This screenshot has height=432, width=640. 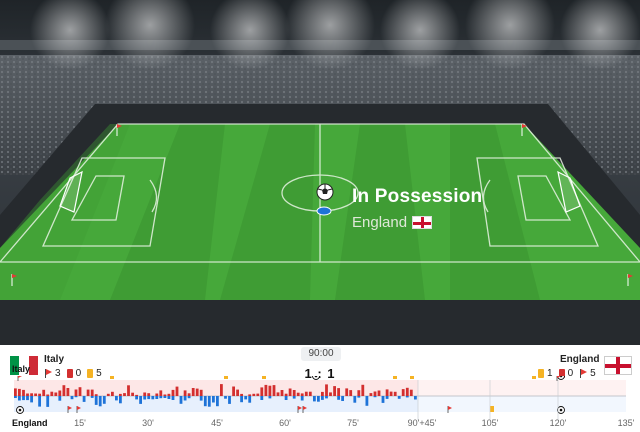 What do you see at coordinates (54, 359) in the screenshot?
I see `home-team-name: Italy` at bounding box center [54, 359].